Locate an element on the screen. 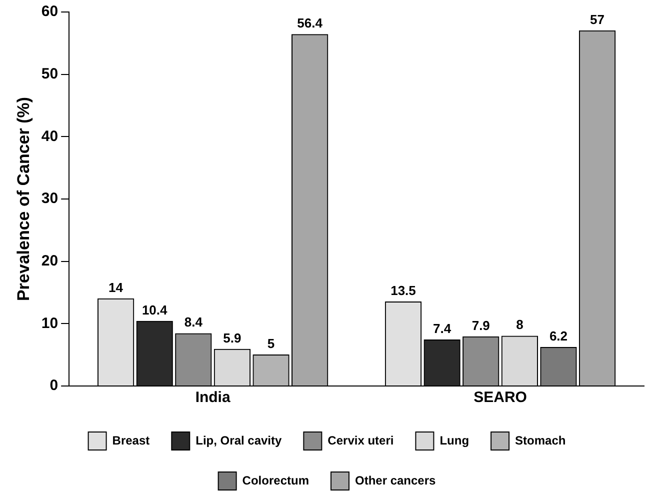  legend-label: Stomach is located at coordinates (540, 440).